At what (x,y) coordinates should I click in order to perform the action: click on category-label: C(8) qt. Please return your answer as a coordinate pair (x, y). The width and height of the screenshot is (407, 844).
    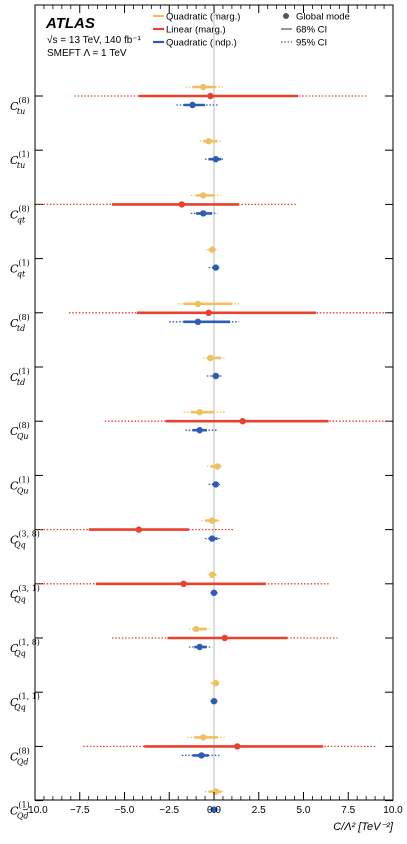
    Looking at the image, I should click on (20, 214).